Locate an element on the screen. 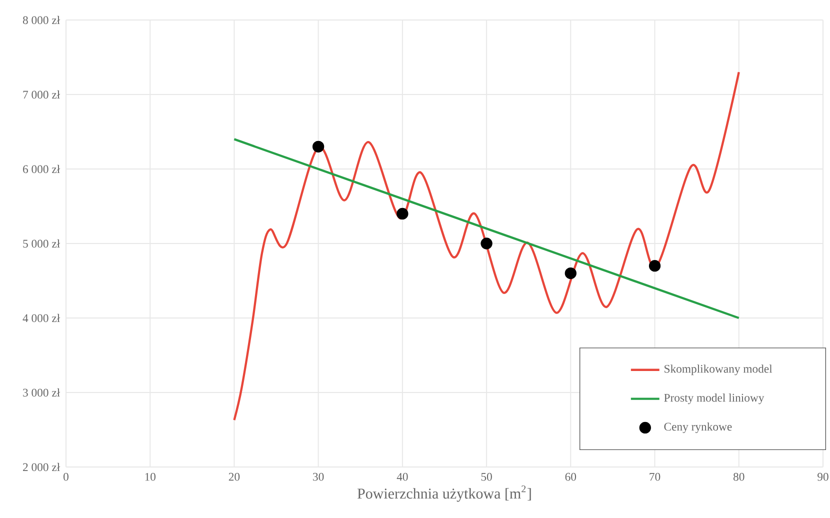  x-tick-label: 60 is located at coordinates (570, 476).